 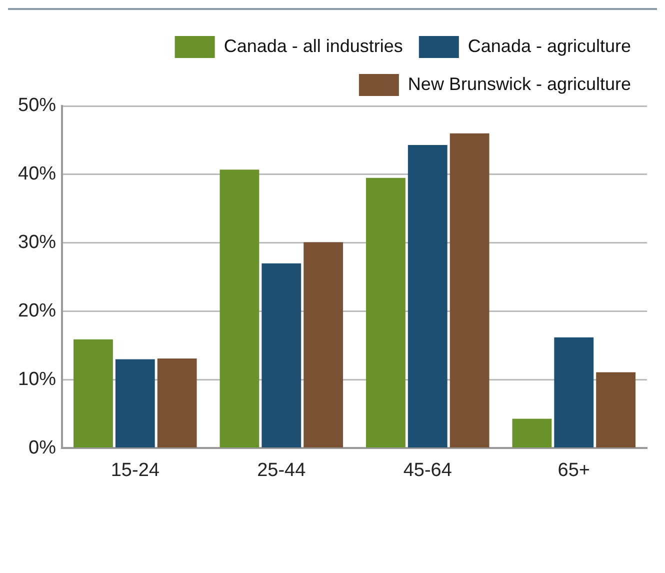 What do you see at coordinates (313, 46) in the screenshot?
I see `legend-label: Canada - all industries` at bounding box center [313, 46].